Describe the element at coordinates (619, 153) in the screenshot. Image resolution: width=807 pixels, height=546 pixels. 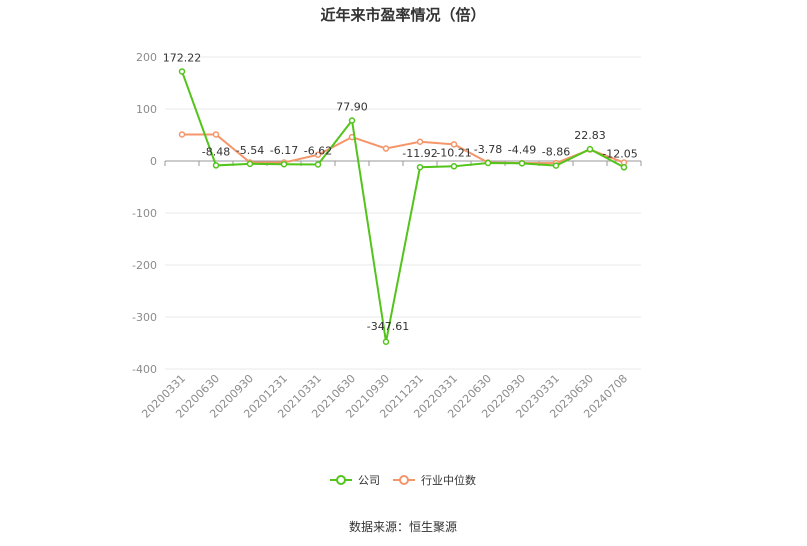
I see `data-label-company: -12.05` at that location.